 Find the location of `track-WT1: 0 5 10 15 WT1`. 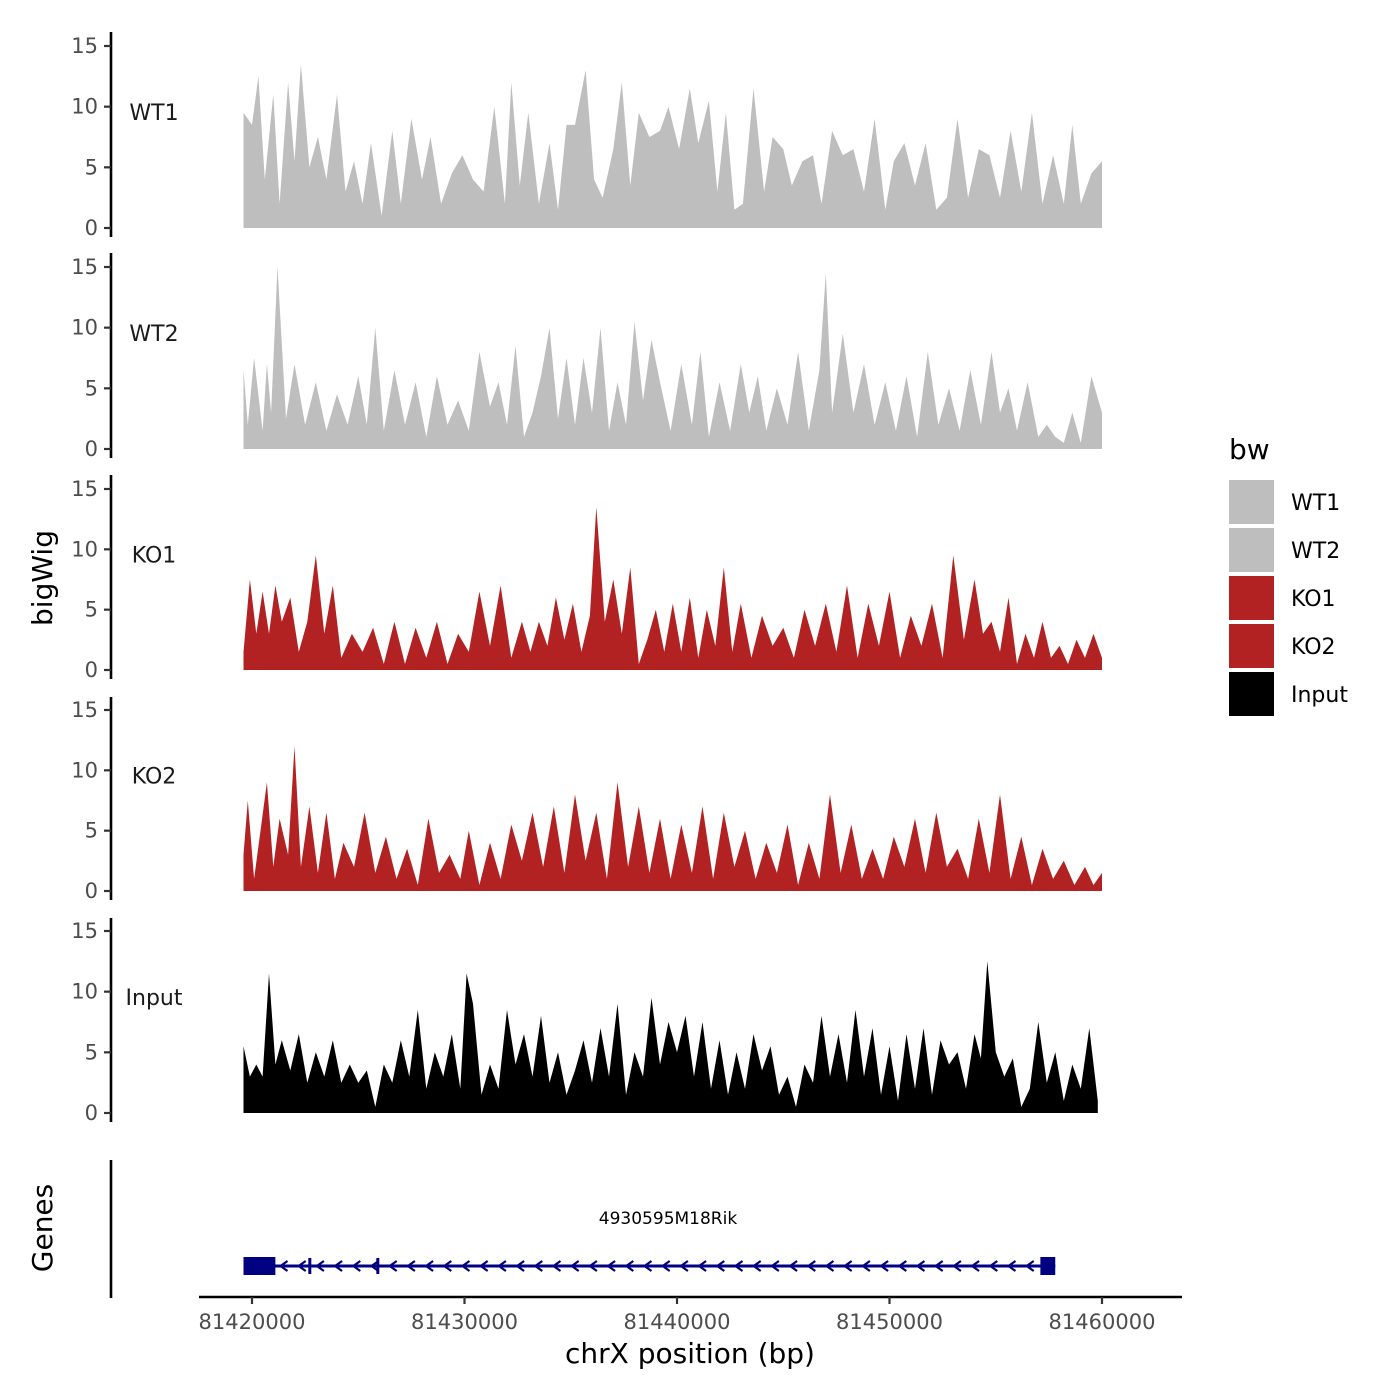

track-WT1: 0 5 10 15 WT1 is located at coordinates (586, 136).